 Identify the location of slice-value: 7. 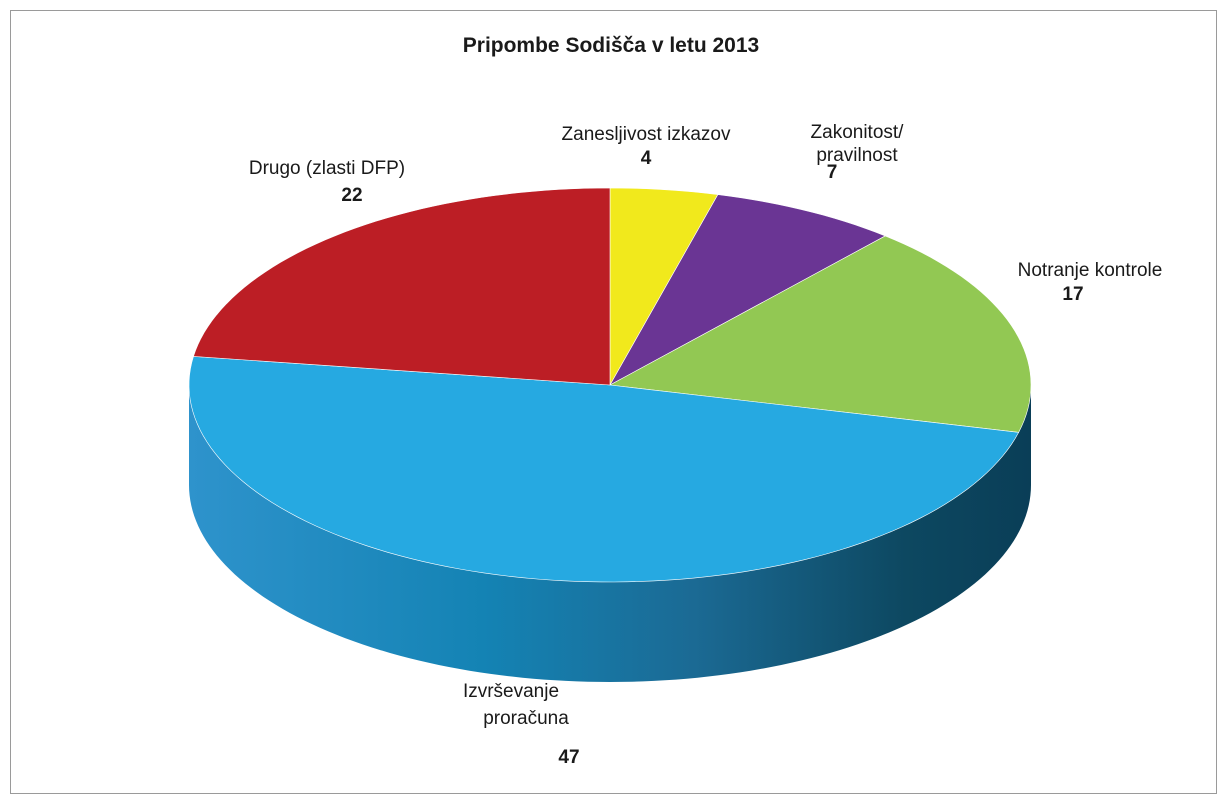
(832, 172).